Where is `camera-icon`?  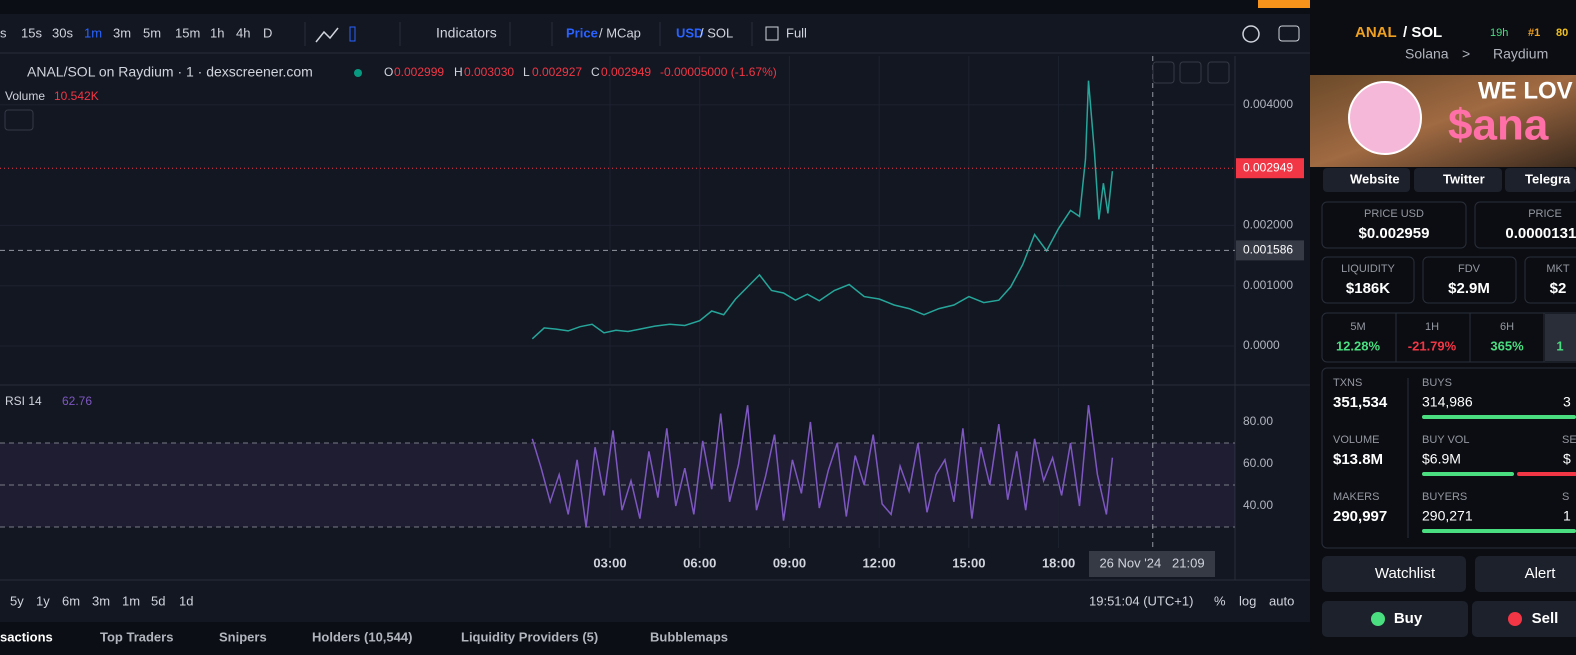
camera-icon is located at coordinates (1289, 33).